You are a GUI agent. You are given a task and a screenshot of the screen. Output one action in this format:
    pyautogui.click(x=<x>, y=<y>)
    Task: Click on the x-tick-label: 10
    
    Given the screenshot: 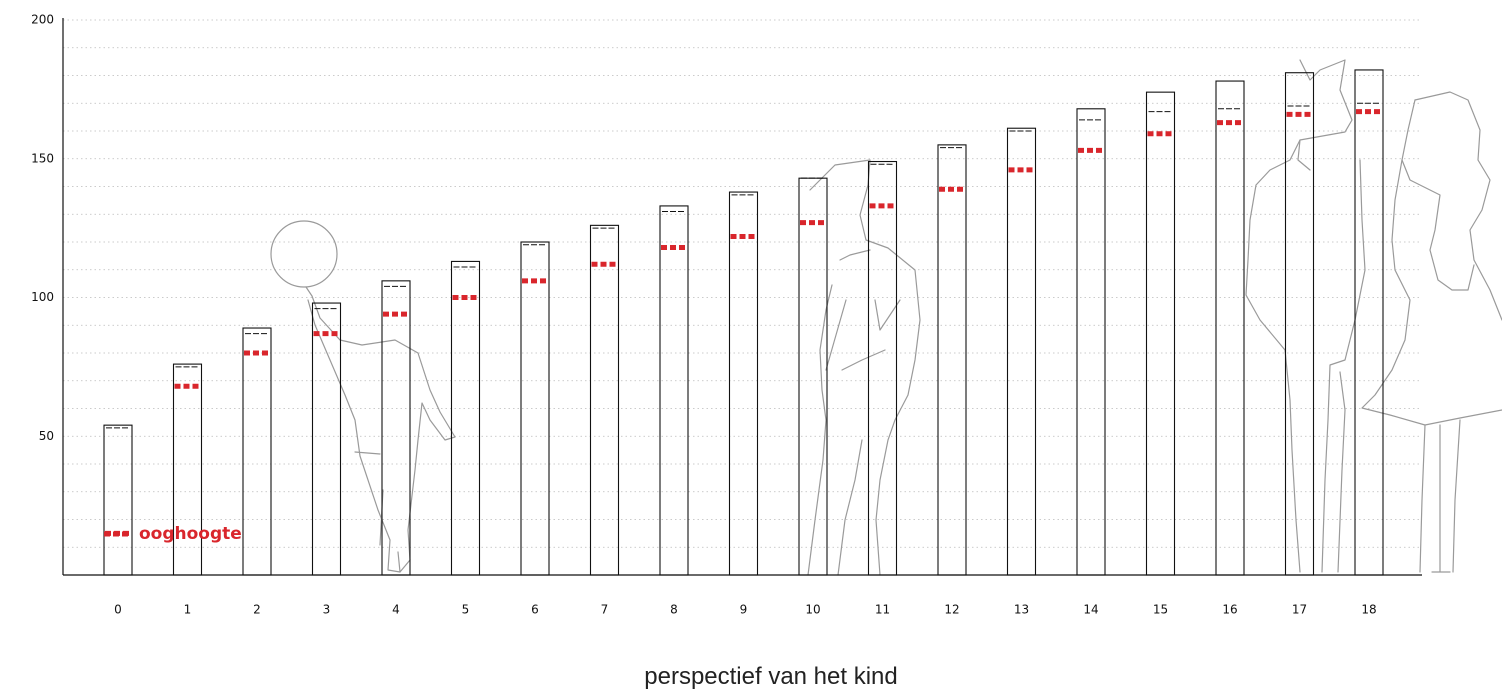 What is the action you would take?
    pyautogui.click(x=812, y=610)
    